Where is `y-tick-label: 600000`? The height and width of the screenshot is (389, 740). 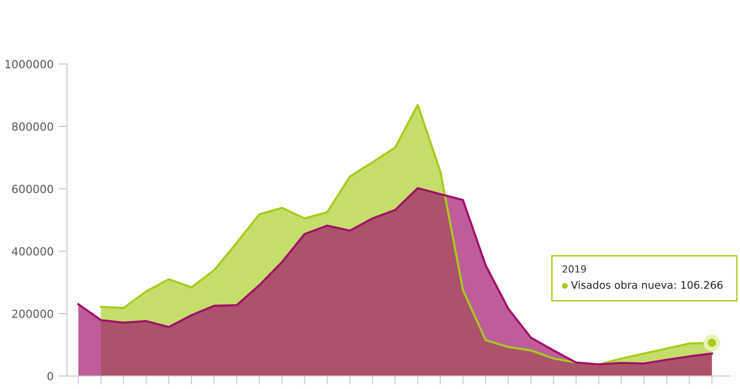 y-tick-label: 600000 is located at coordinates (33, 189).